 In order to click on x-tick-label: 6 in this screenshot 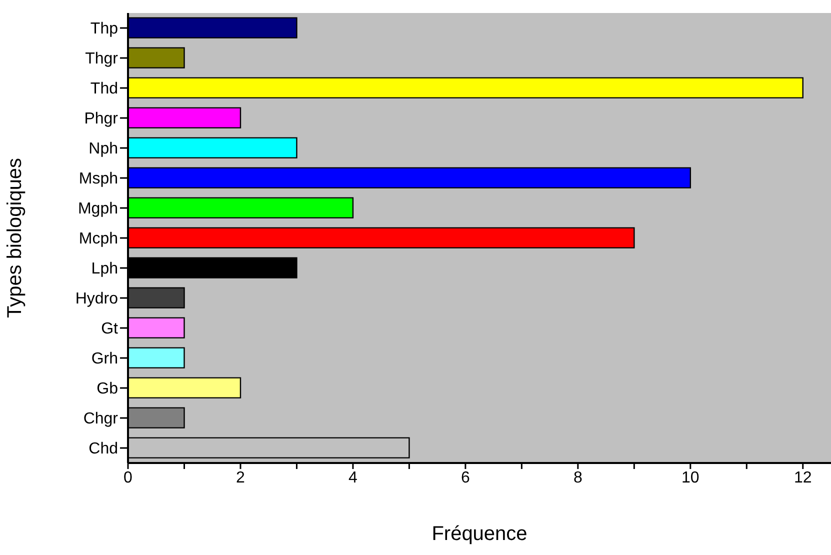, I will do `click(465, 477)`.